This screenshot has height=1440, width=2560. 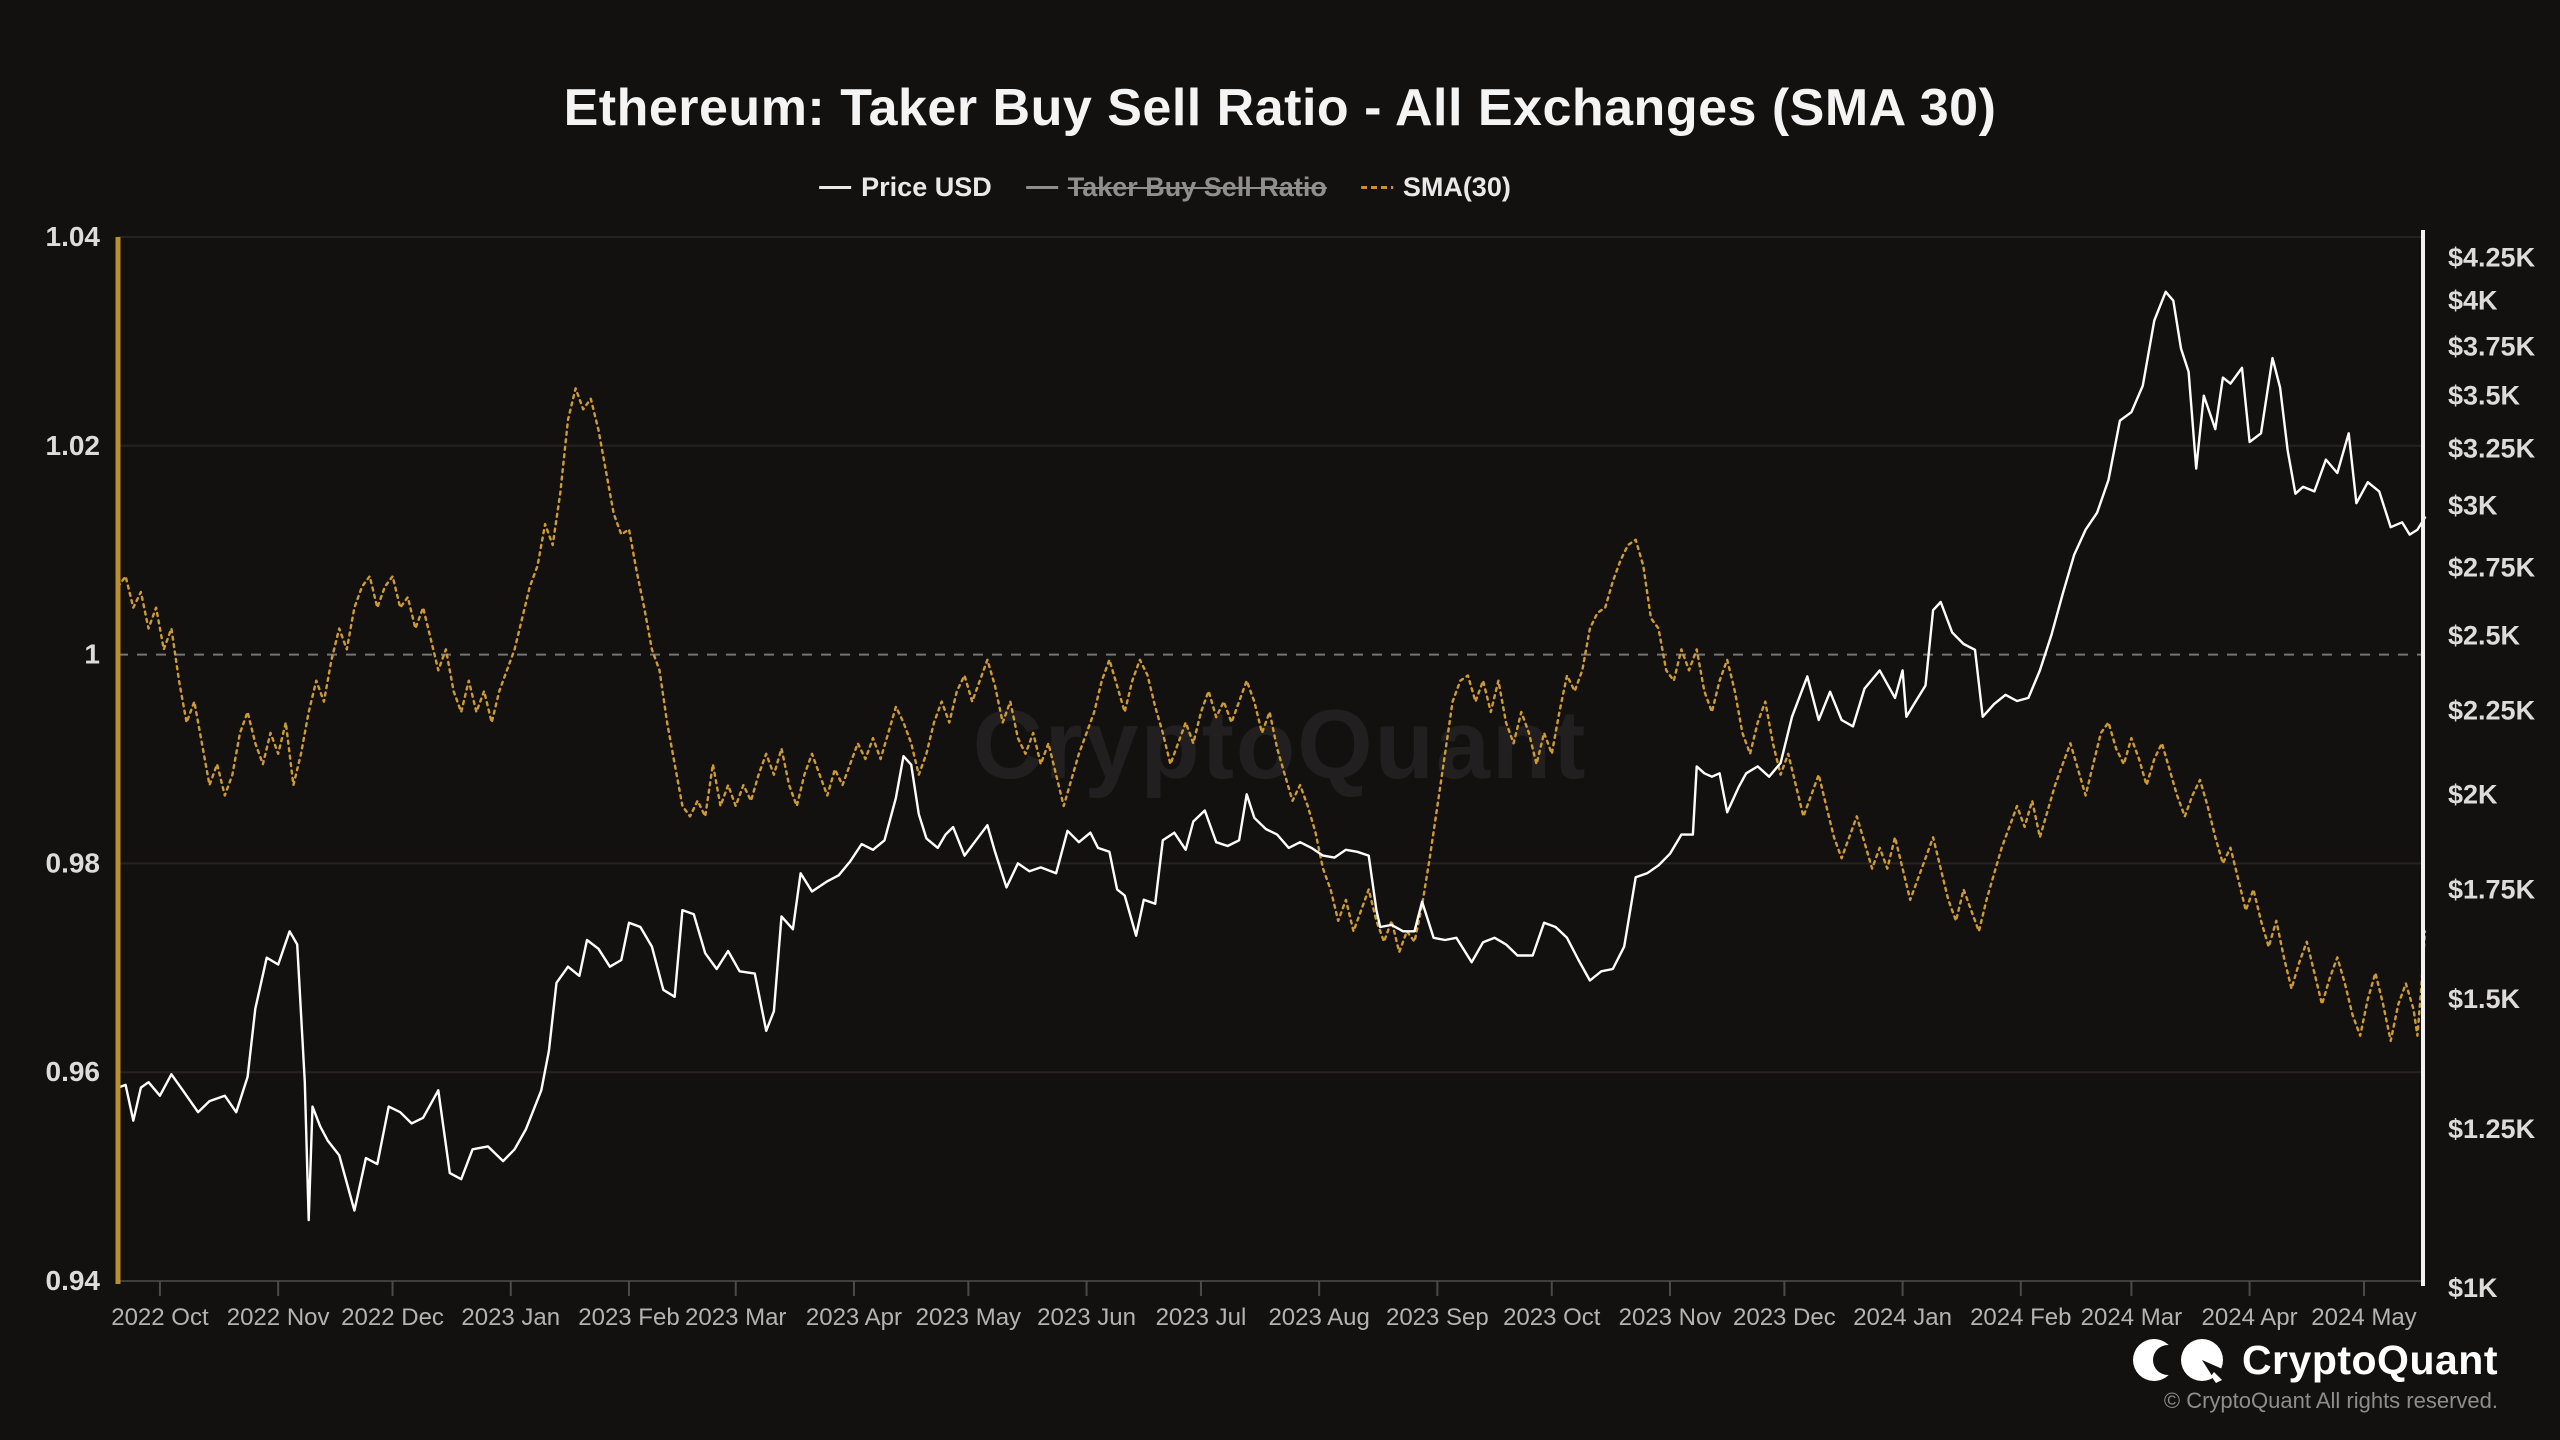 I want to click on legend-item-taker-buy-sell-ratio: Taker Buy Sell Ratio, so click(x=1176, y=187).